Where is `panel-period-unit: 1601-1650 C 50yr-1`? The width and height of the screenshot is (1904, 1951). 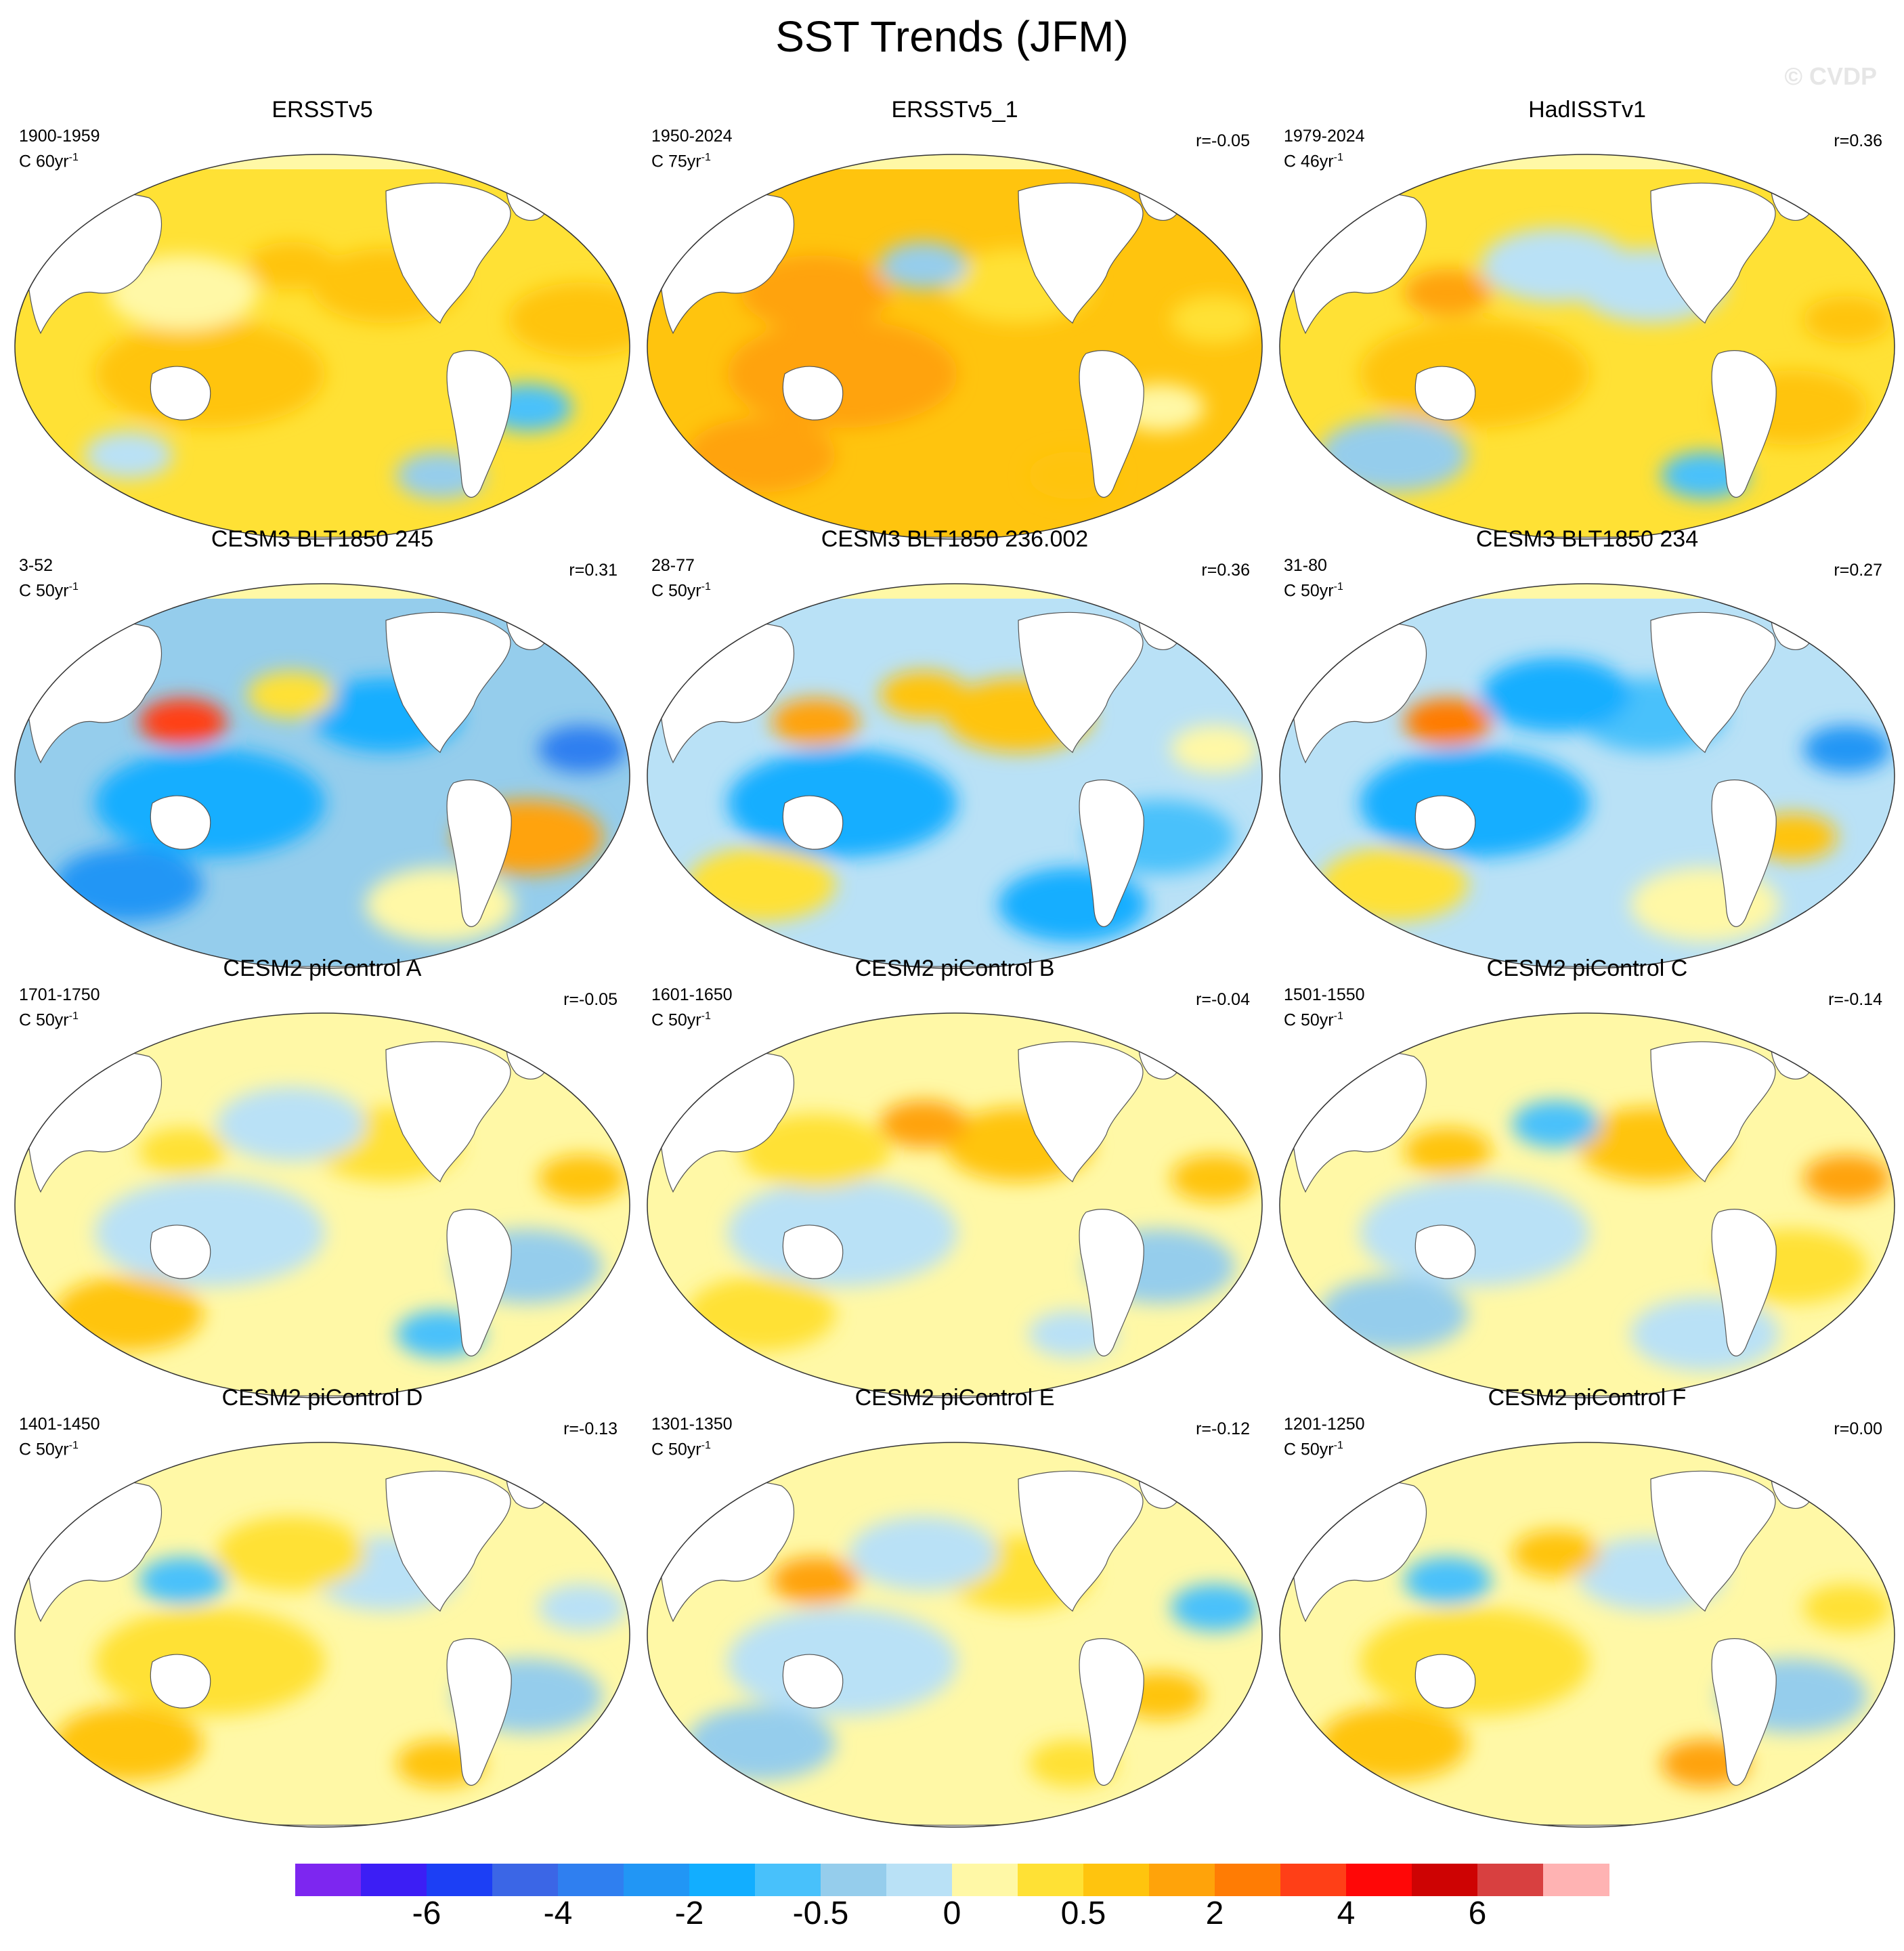
panel-period-unit: 1601-1650 C 50yr-1 is located at coordinates (692, 1008).